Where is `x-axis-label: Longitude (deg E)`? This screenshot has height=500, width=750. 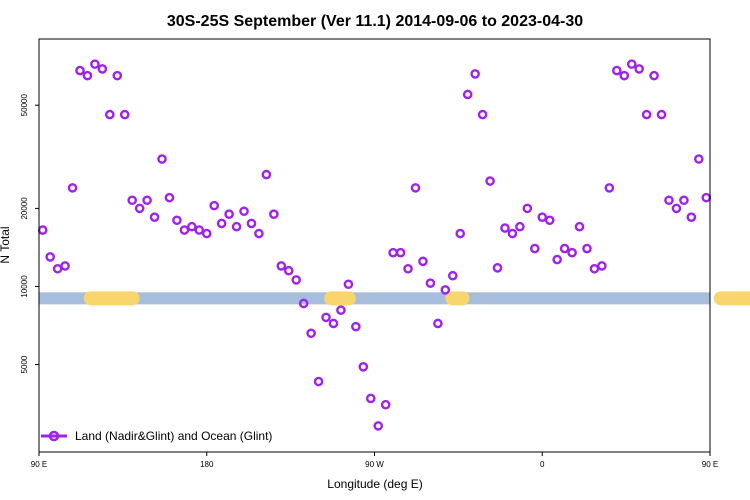
x-axis-label: Longitude (deg E) is located at coordinates (374, 484).